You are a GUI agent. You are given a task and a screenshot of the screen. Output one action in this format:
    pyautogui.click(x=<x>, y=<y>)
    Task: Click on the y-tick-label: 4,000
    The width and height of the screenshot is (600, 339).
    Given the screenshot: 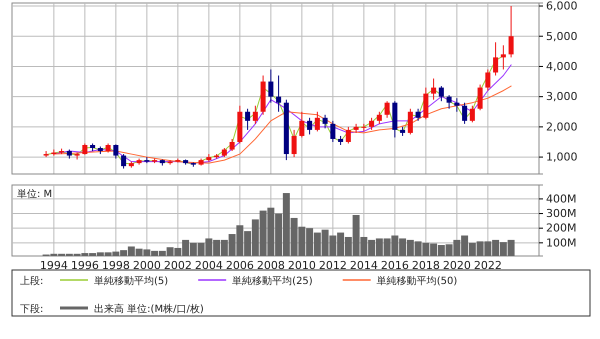 What is the action you would take?
    pyautogui.click(x=562, y=66)
    